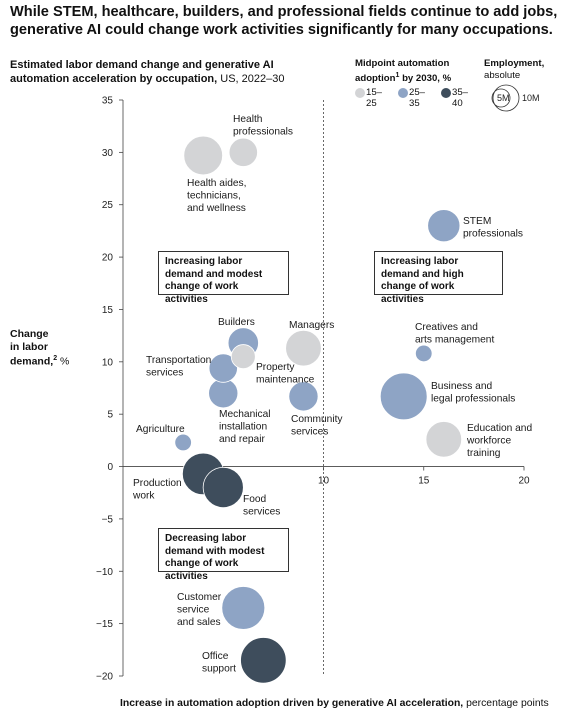  I want to click on bubble-food-services, so click(223, 487).